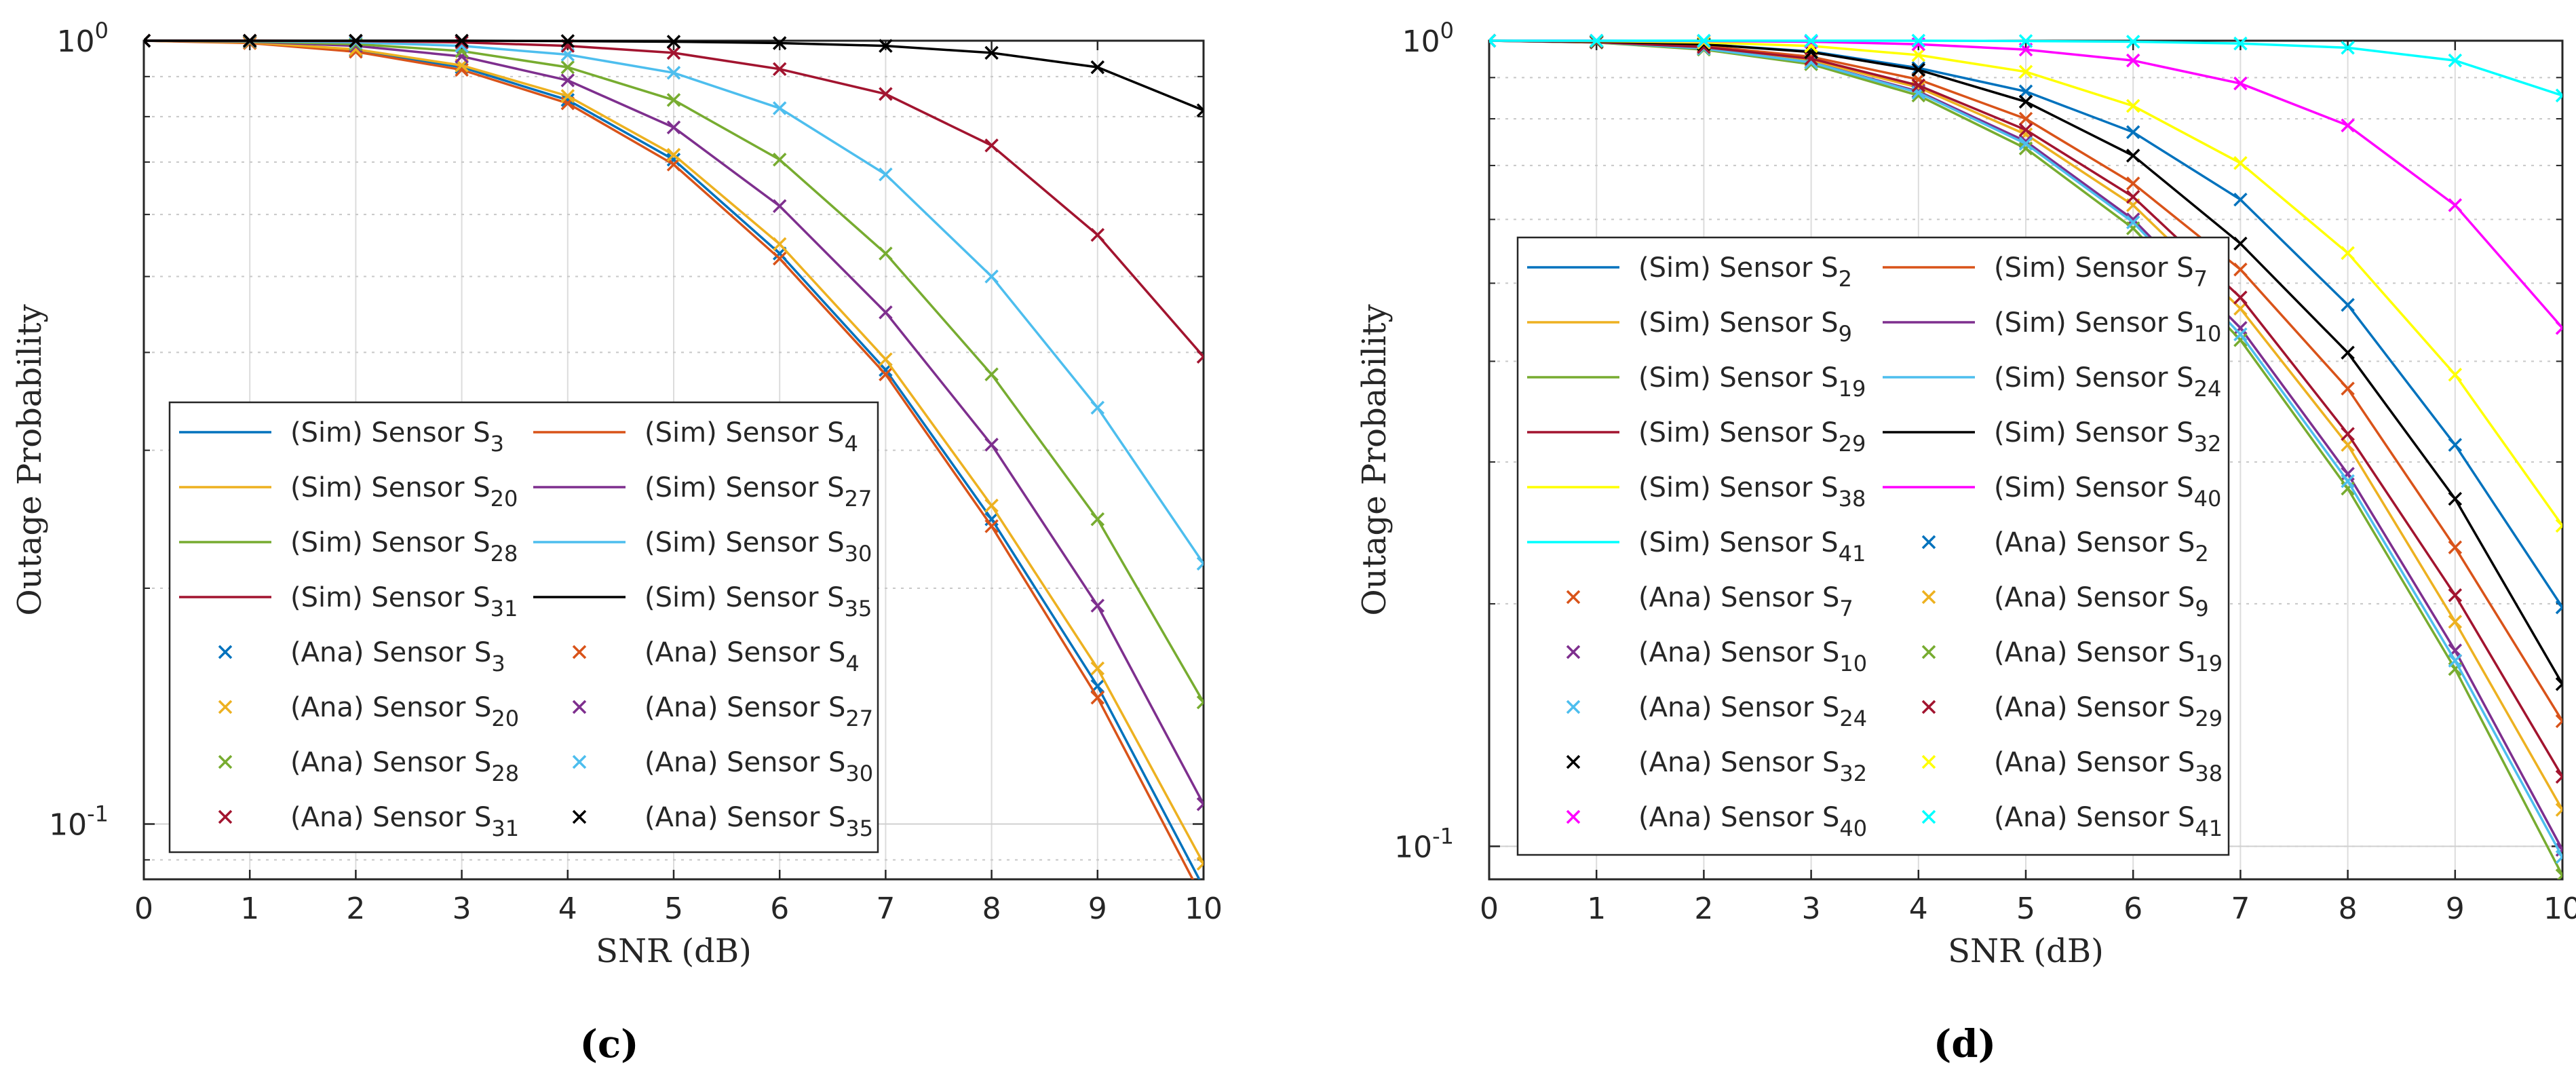 This screenshot has width=2576, height=1091. What do you see at coordinates (1573, 597) in the screenshot?
I see `legend-marker-S7` at bounding box center [1573, 597].